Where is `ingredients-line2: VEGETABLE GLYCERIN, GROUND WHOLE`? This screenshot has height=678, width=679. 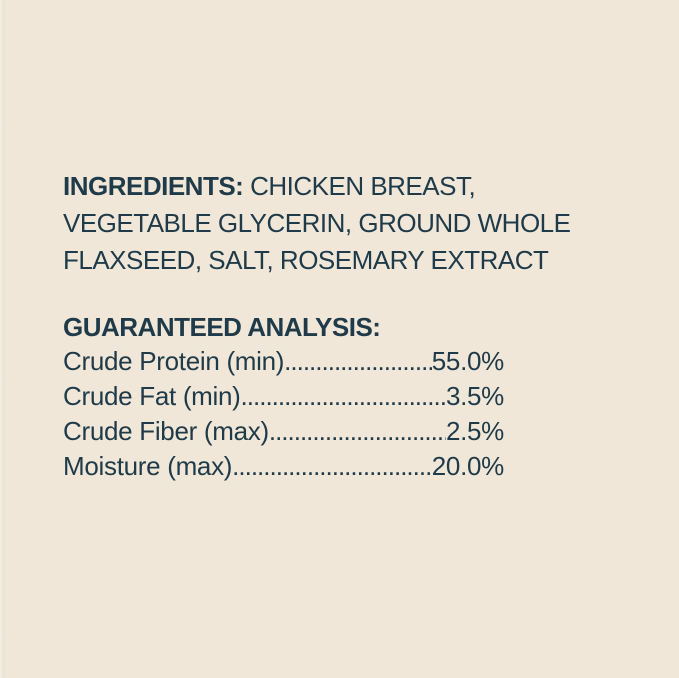
ingredients-line2: VEGETABLE GLYCERIN, GROUND WHOLE is located at coordinates (317, 223).